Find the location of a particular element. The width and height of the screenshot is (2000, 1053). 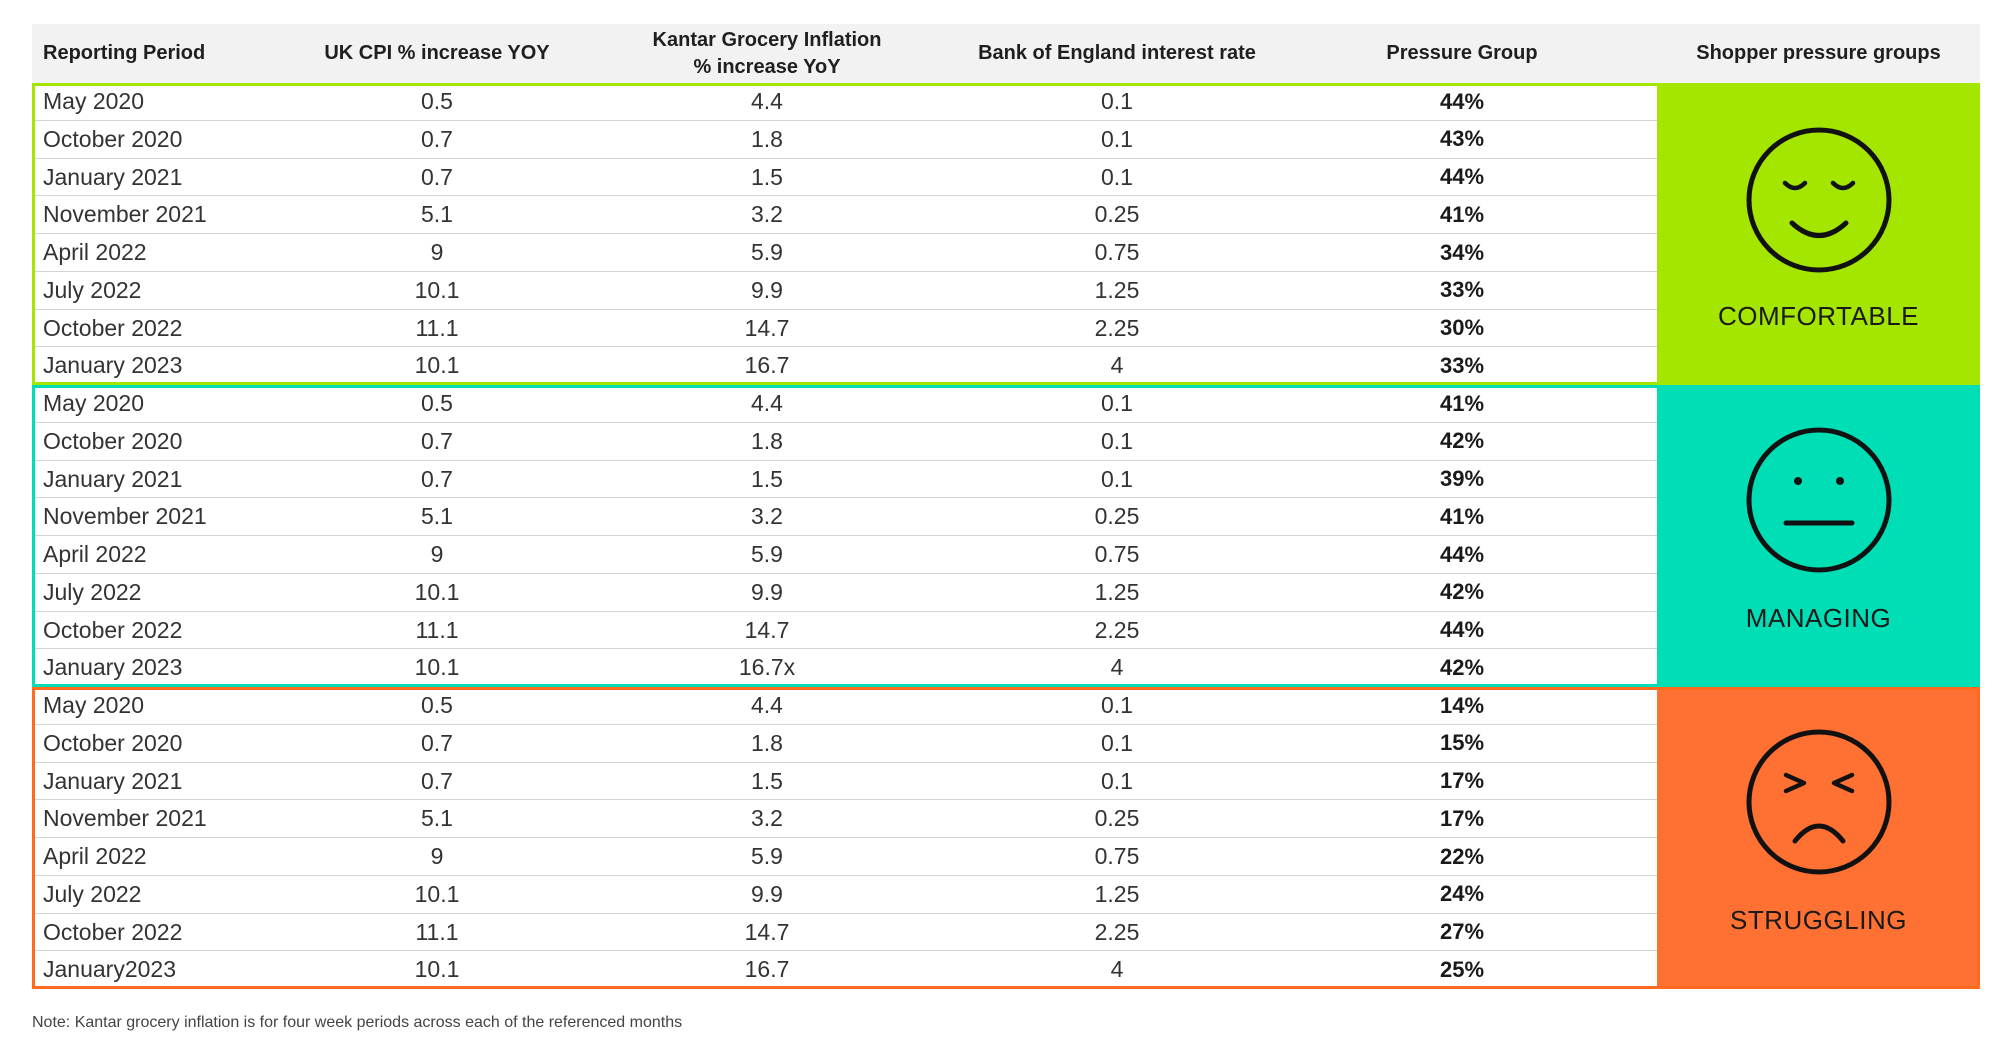

pressure-group-panel: STRUGGLING is located at coordinates (1818, 838).